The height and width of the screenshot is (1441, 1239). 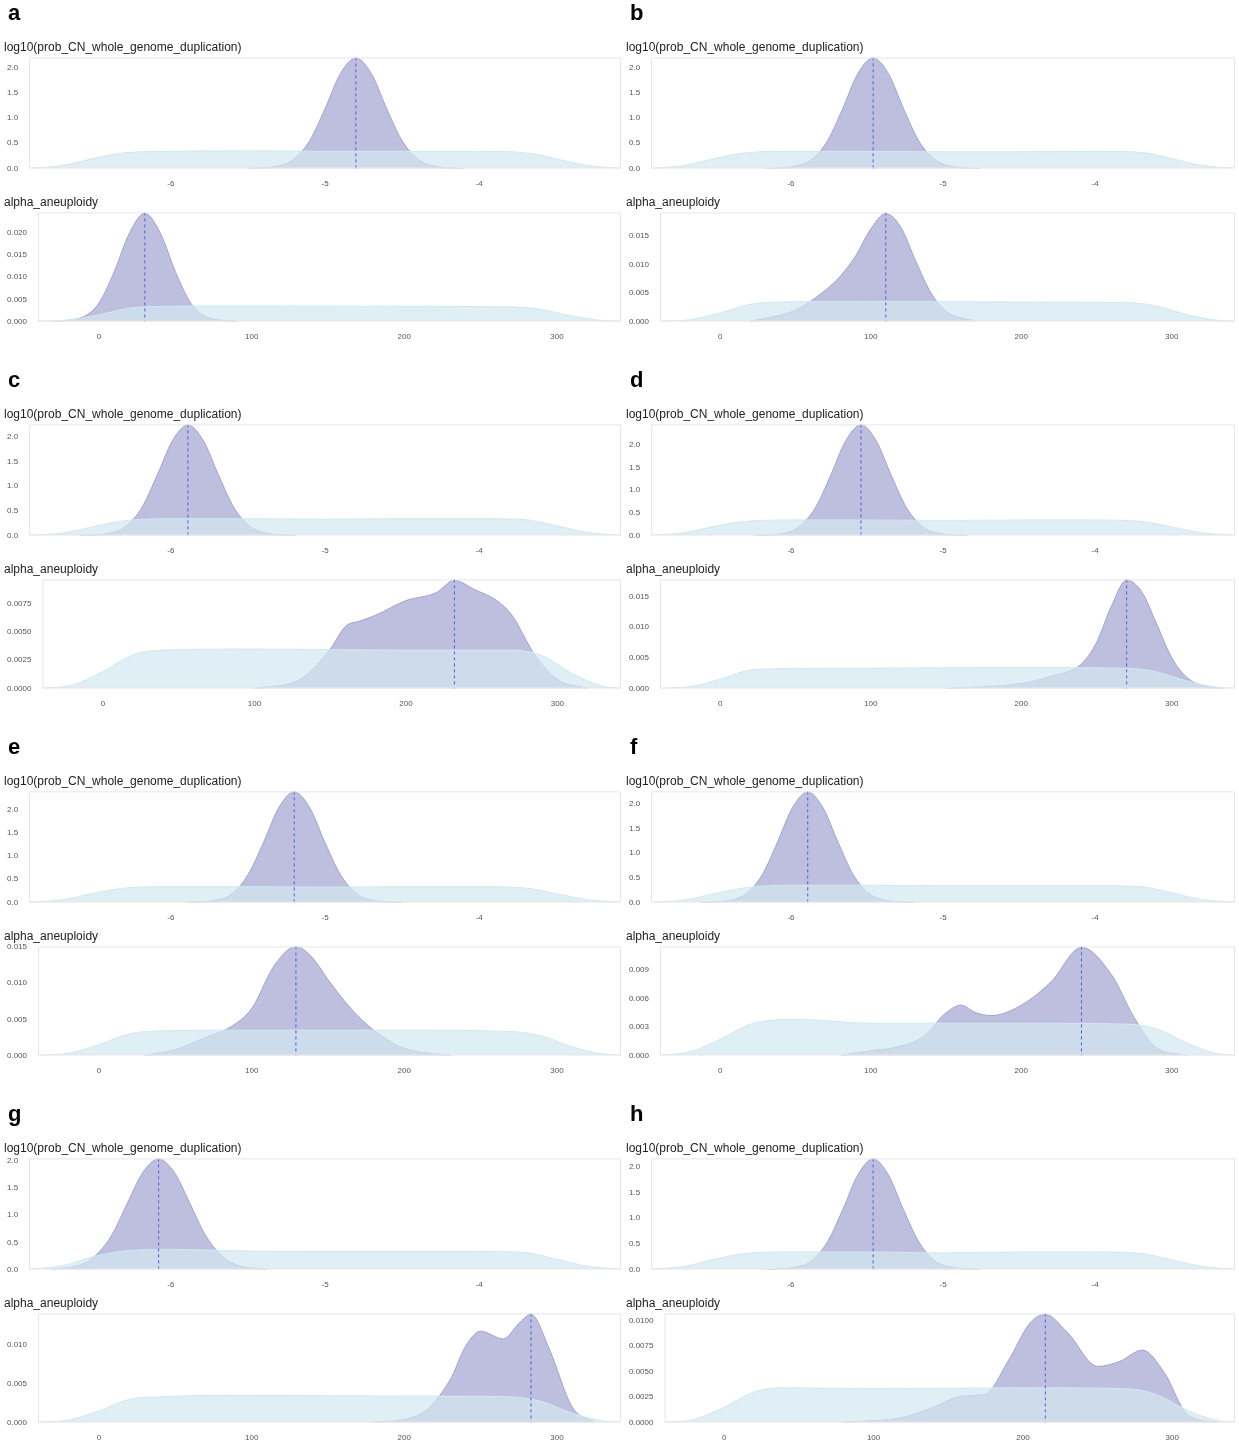 I want to click on text: h, so click(x=637, y=1114).